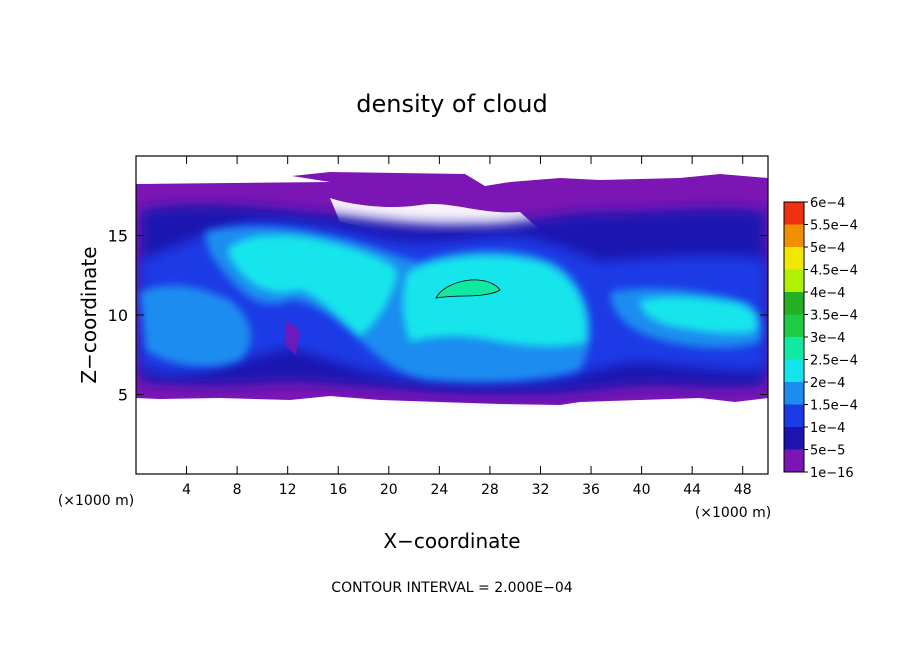 This screenshot has width=904, height=654. I want to click on contour-interval-text: CONTOUR INTERVAL = 2.000E−04, so click(451, 588).